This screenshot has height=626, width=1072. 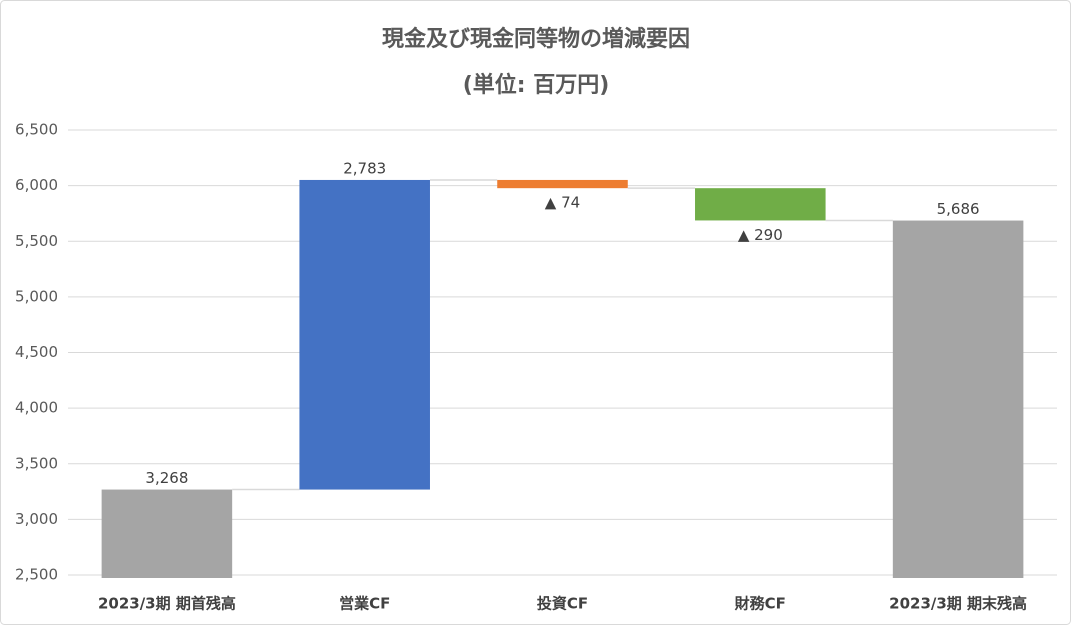 What do you see at coordinates (536, 39) in the screenshot?
I see `chart-title: 現金及び現金同等物の増減要因` at bounding box center [536, 39].